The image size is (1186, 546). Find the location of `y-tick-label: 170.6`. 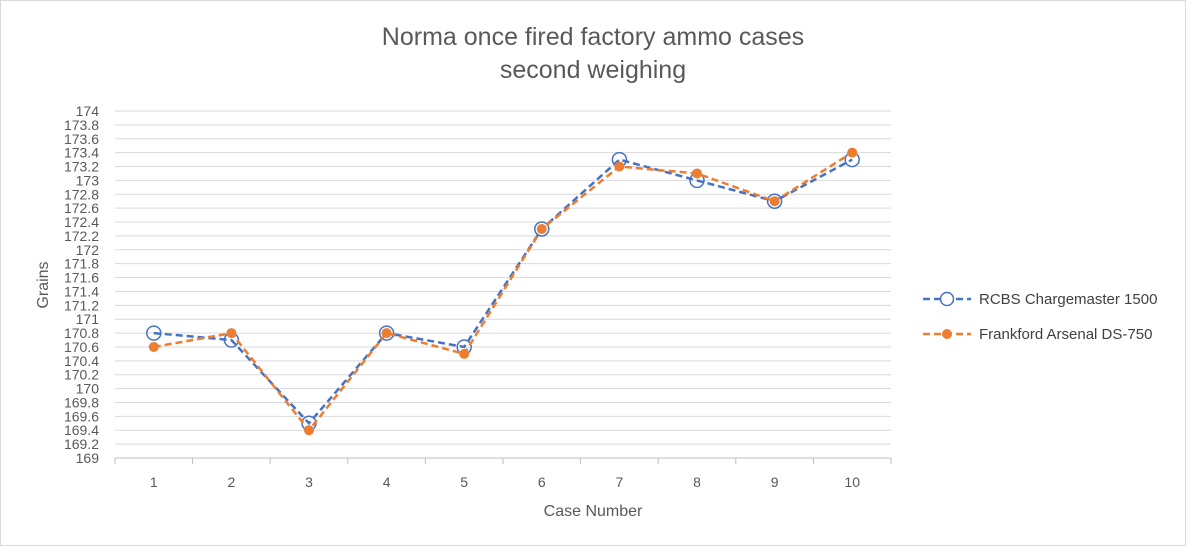

y-tick-label: 170.6 is located at coordinates (81, 347).